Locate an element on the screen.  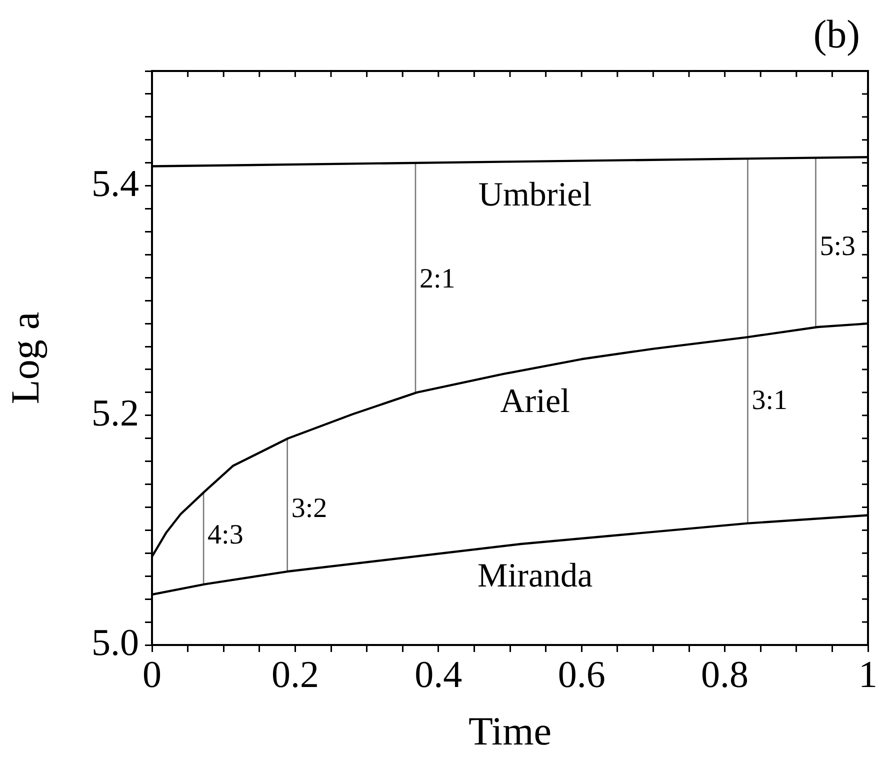
y-tick-label: 5.4 is located at coordinates (115, 183).